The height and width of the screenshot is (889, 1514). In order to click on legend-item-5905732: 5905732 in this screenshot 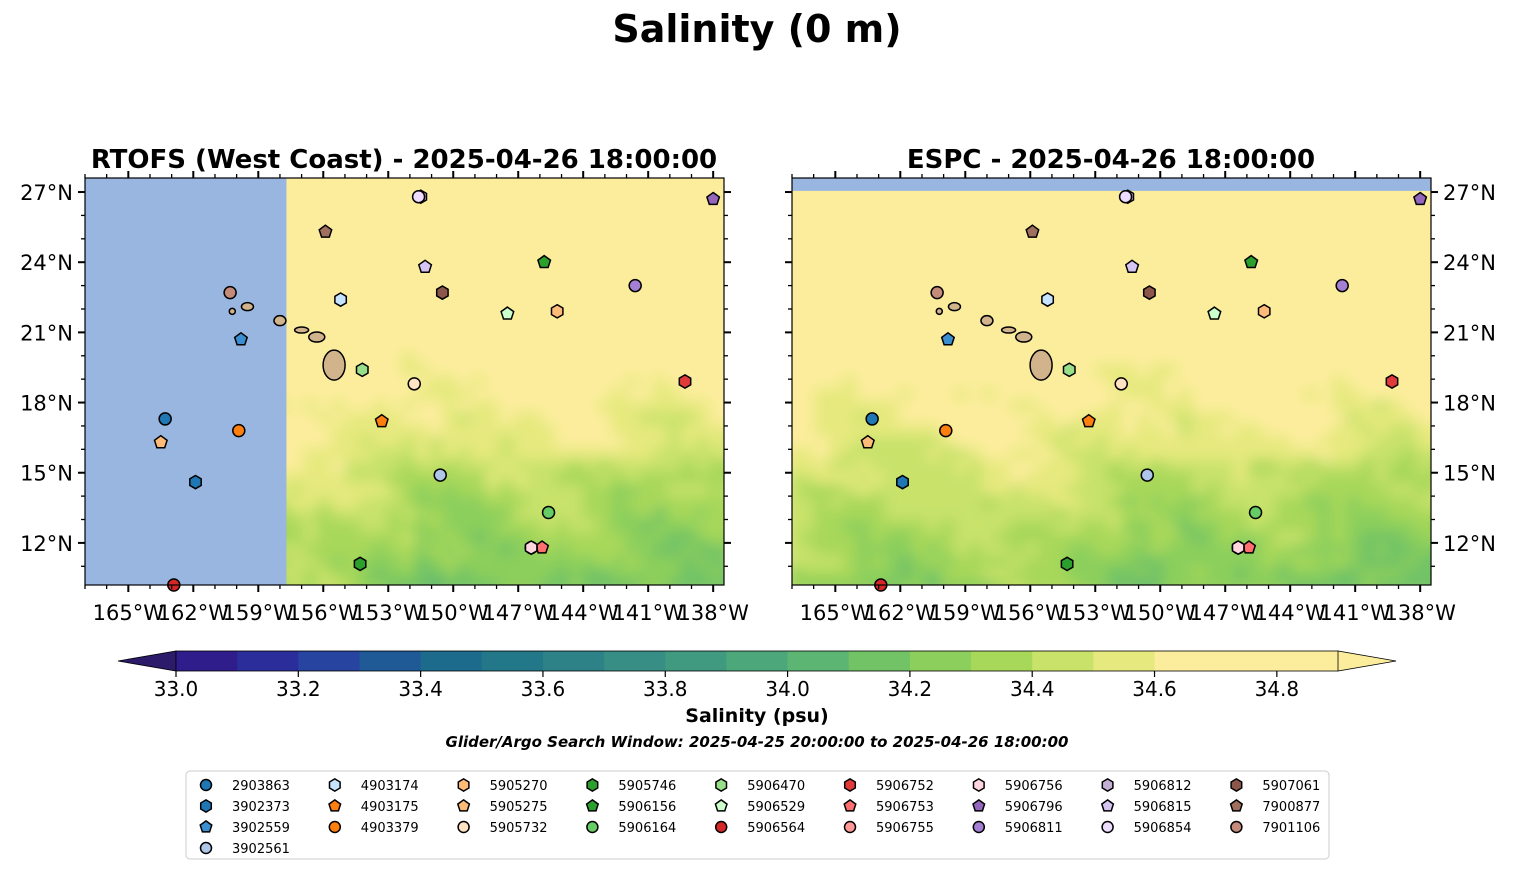, I will do `click(502, 828)`.